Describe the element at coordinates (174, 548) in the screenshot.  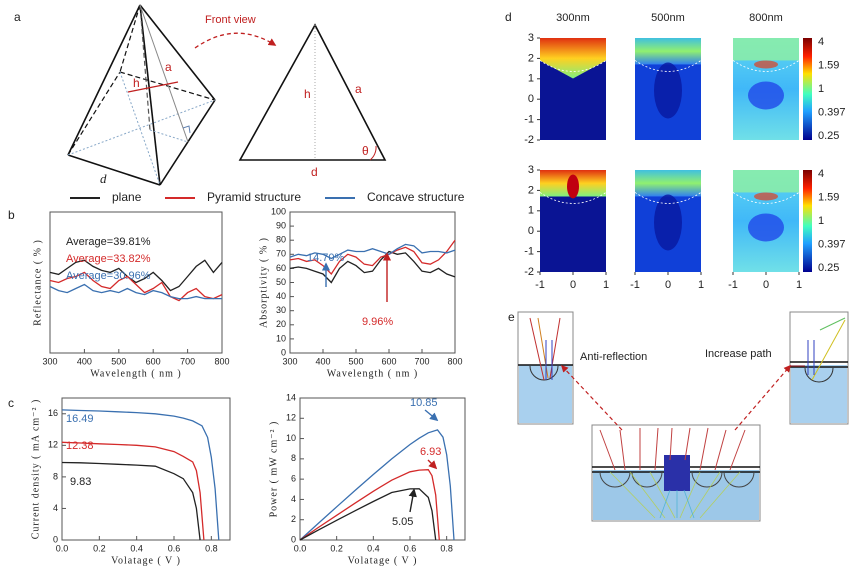
I see `x-tick-label: 0.6` at that location.